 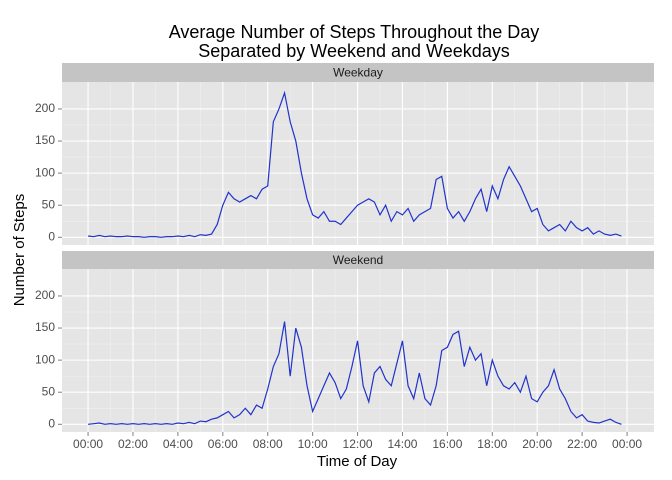 I want to click on x-tick-label: 20:00, so click(x=537, y=444).